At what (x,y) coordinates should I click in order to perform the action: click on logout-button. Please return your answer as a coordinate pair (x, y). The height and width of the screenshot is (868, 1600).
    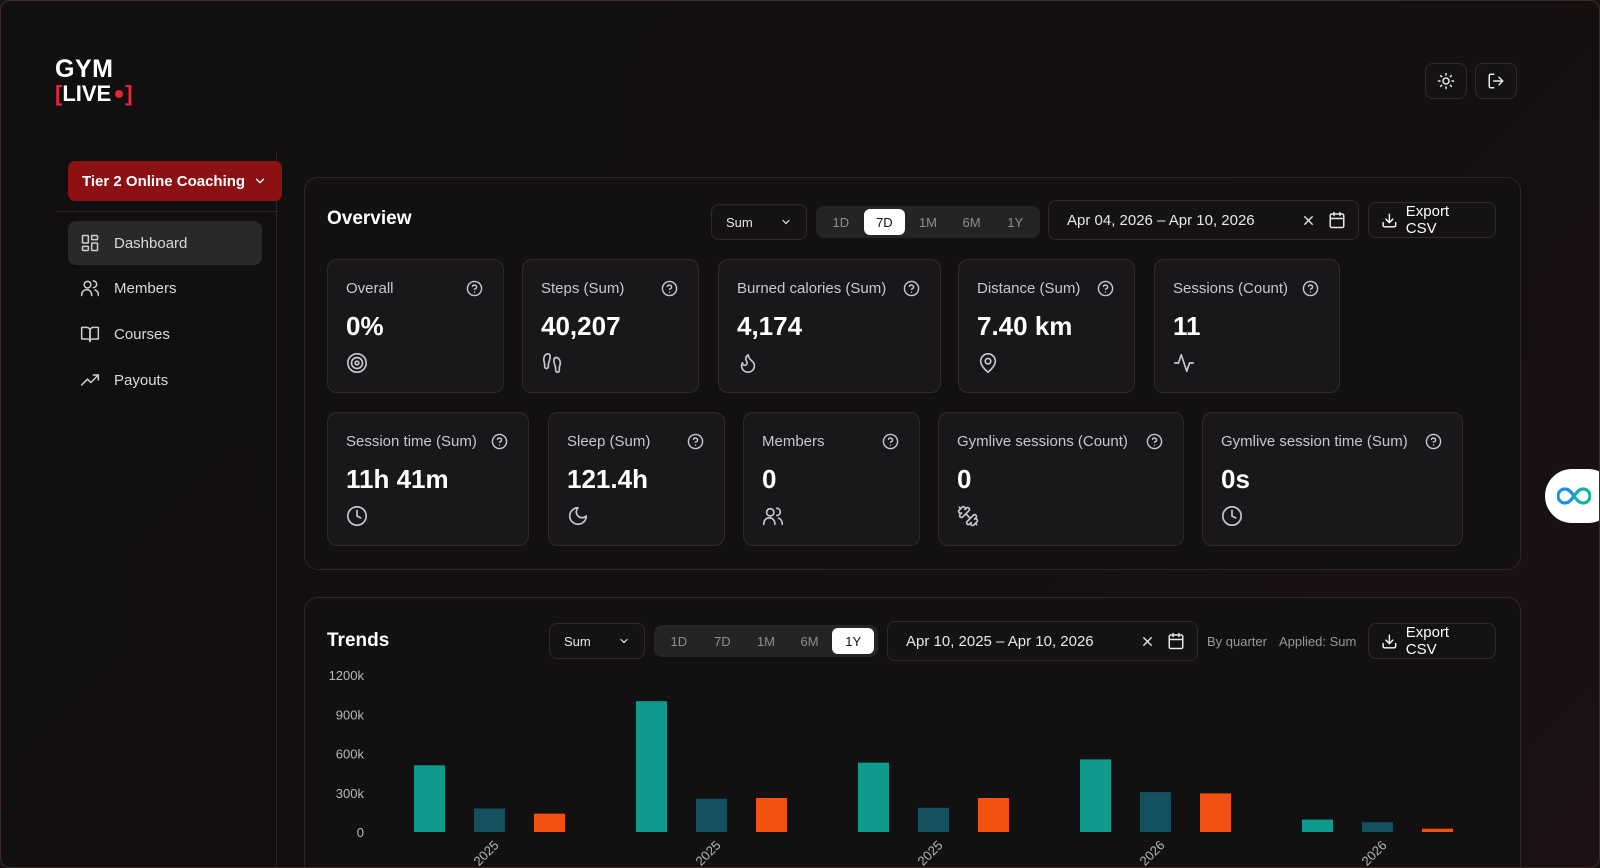
    Looking at the image, I should click on (1496, 81).